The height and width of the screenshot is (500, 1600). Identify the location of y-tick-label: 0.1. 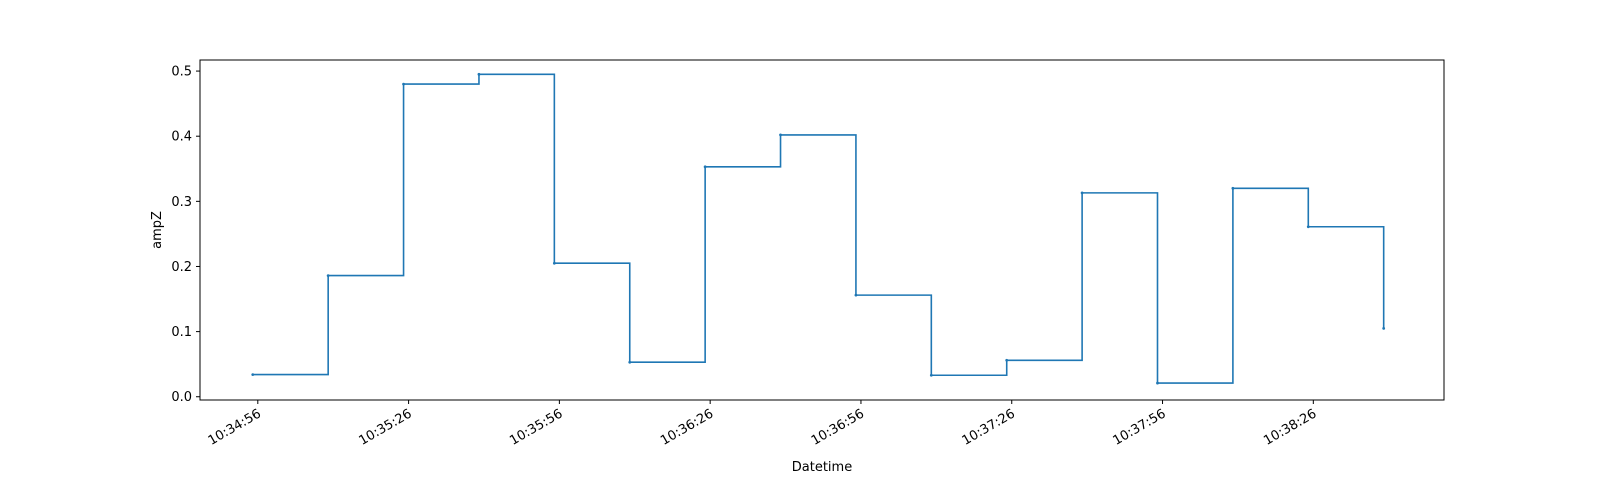
(181, 332).